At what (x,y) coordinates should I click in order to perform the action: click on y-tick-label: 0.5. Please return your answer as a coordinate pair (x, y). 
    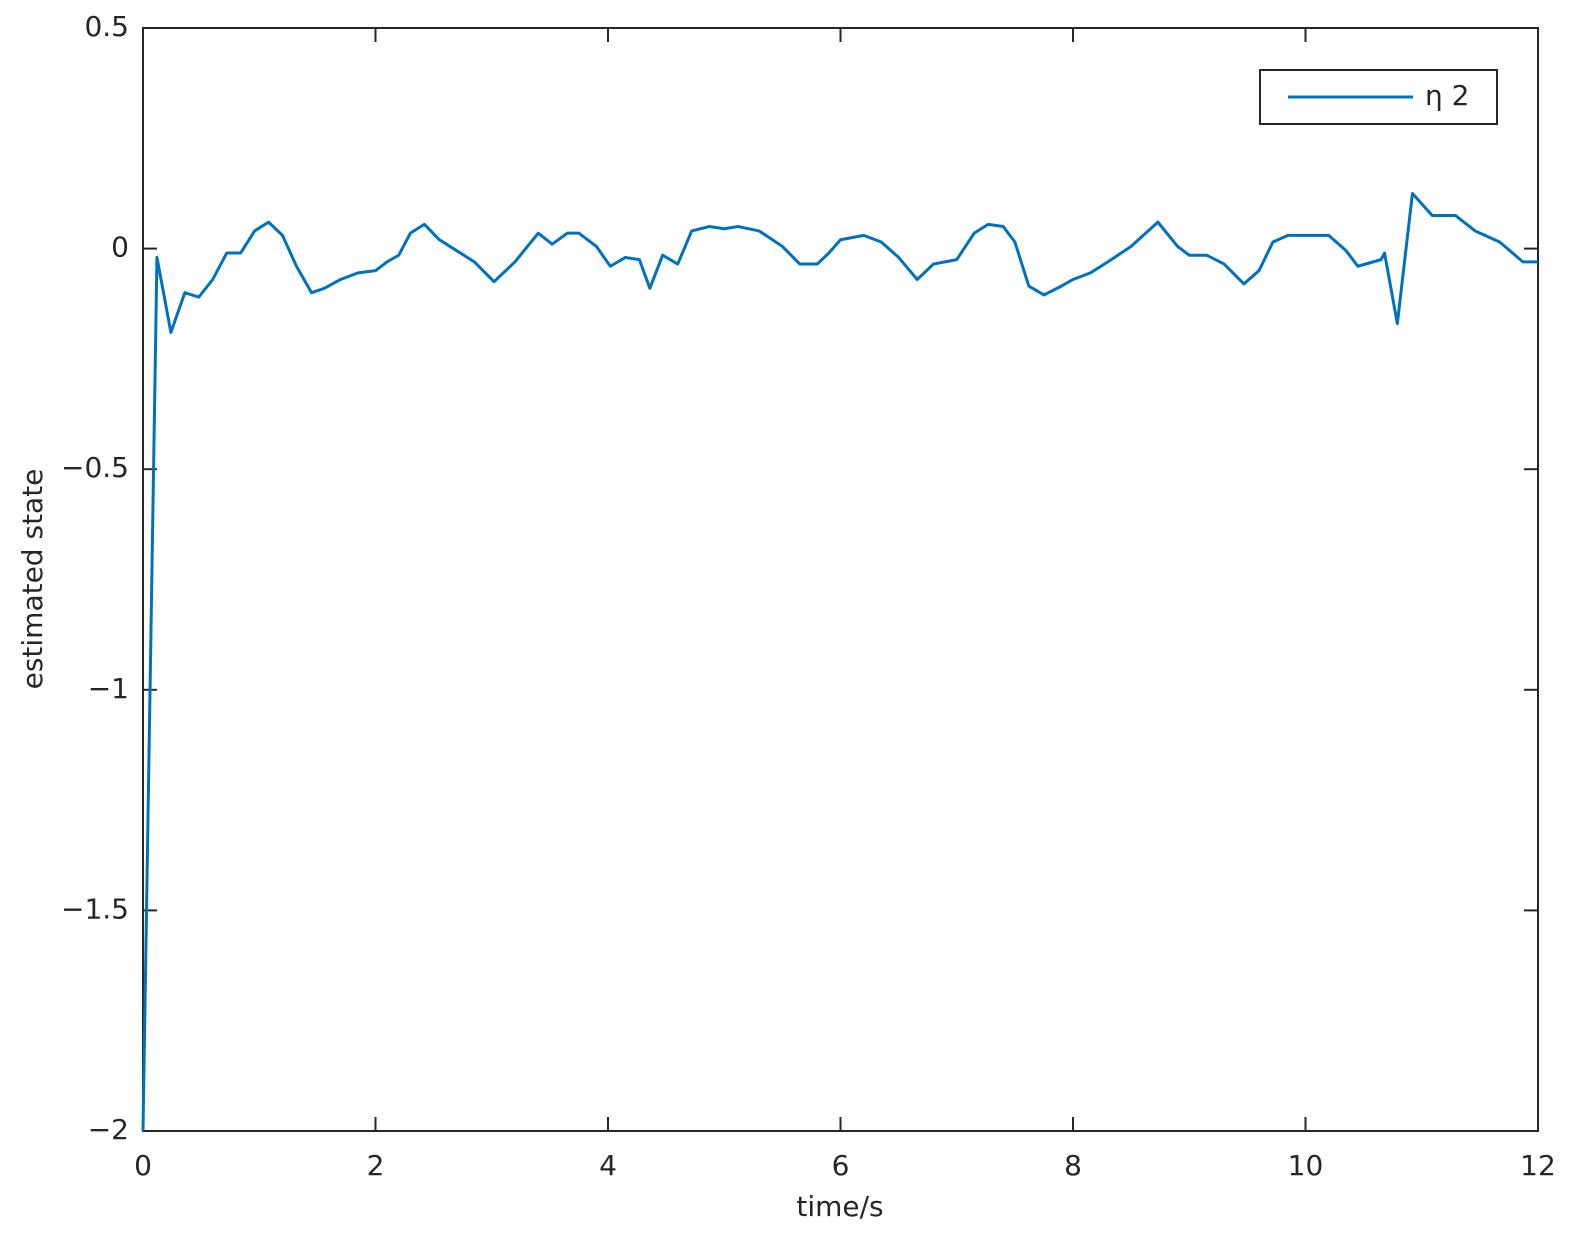
    Looking at the image, I should click on (106, 26).